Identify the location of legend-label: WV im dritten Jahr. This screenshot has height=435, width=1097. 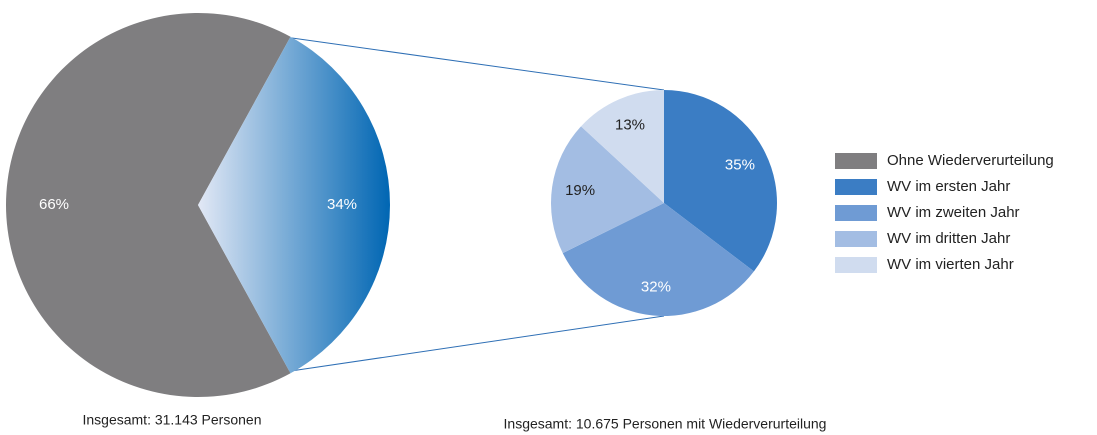
(948, 238).